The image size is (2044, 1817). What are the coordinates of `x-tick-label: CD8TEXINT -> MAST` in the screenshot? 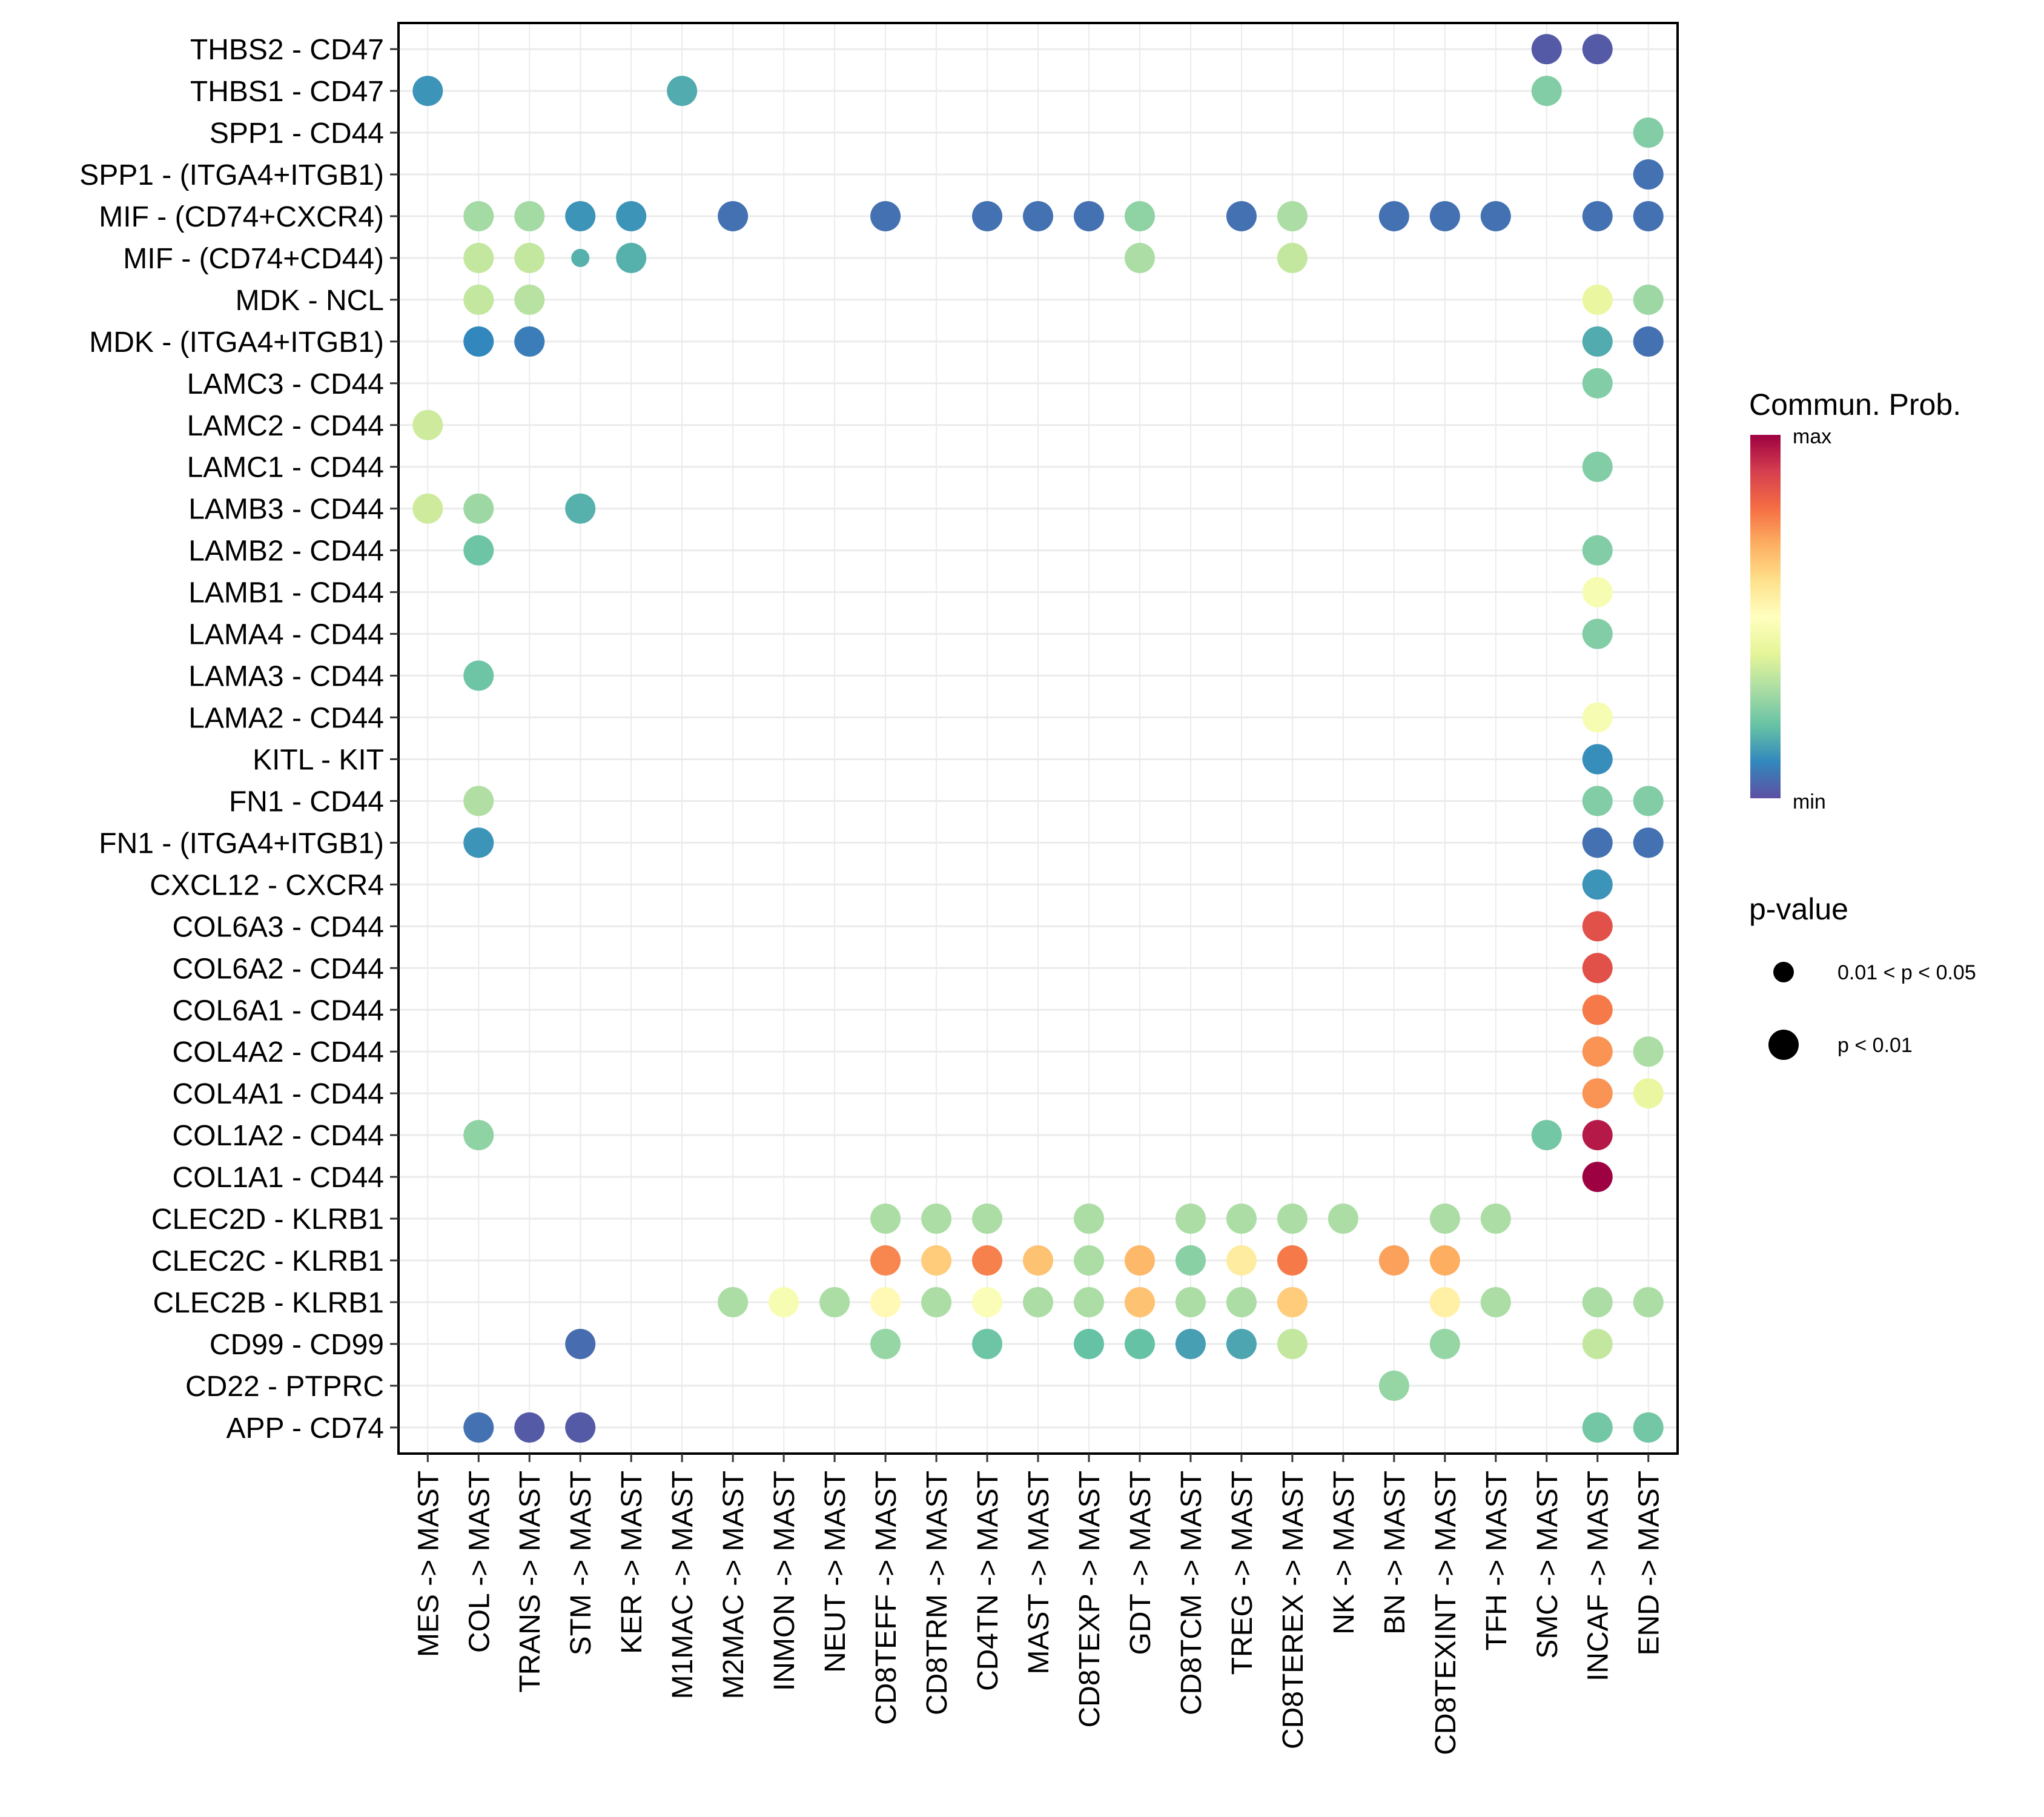 It's located at (1446, 1613).